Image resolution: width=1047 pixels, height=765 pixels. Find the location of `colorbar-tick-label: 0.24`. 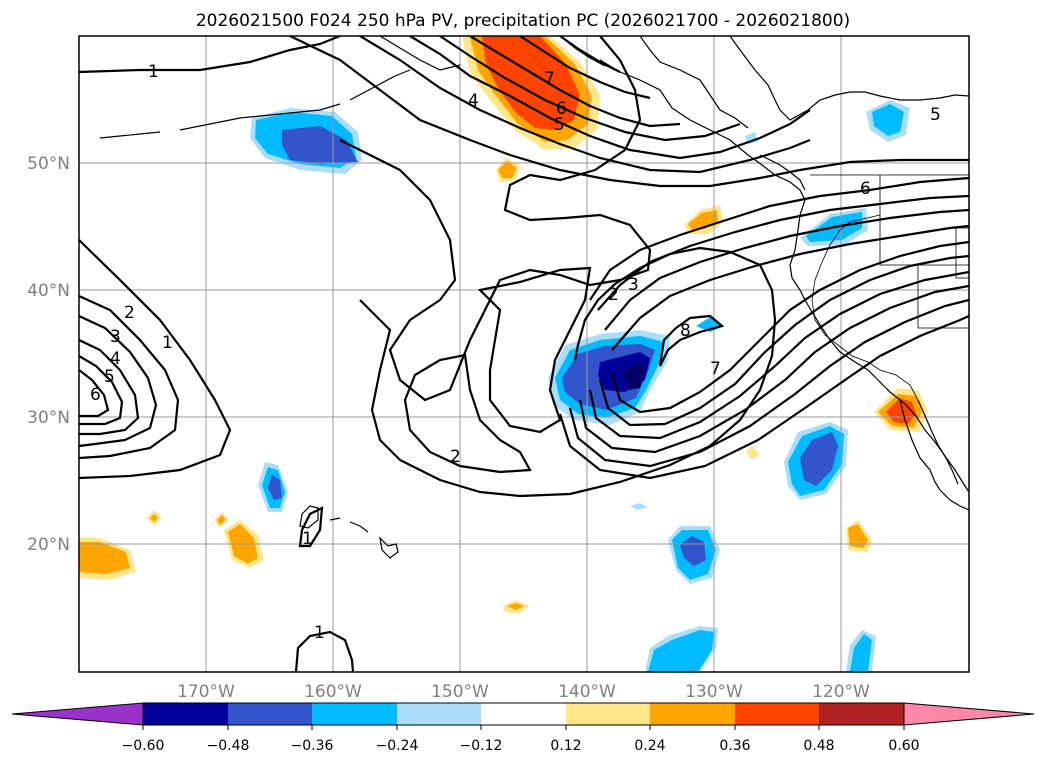

colorbar-tick-label: 0.24 is located at coordinates (649, 746).